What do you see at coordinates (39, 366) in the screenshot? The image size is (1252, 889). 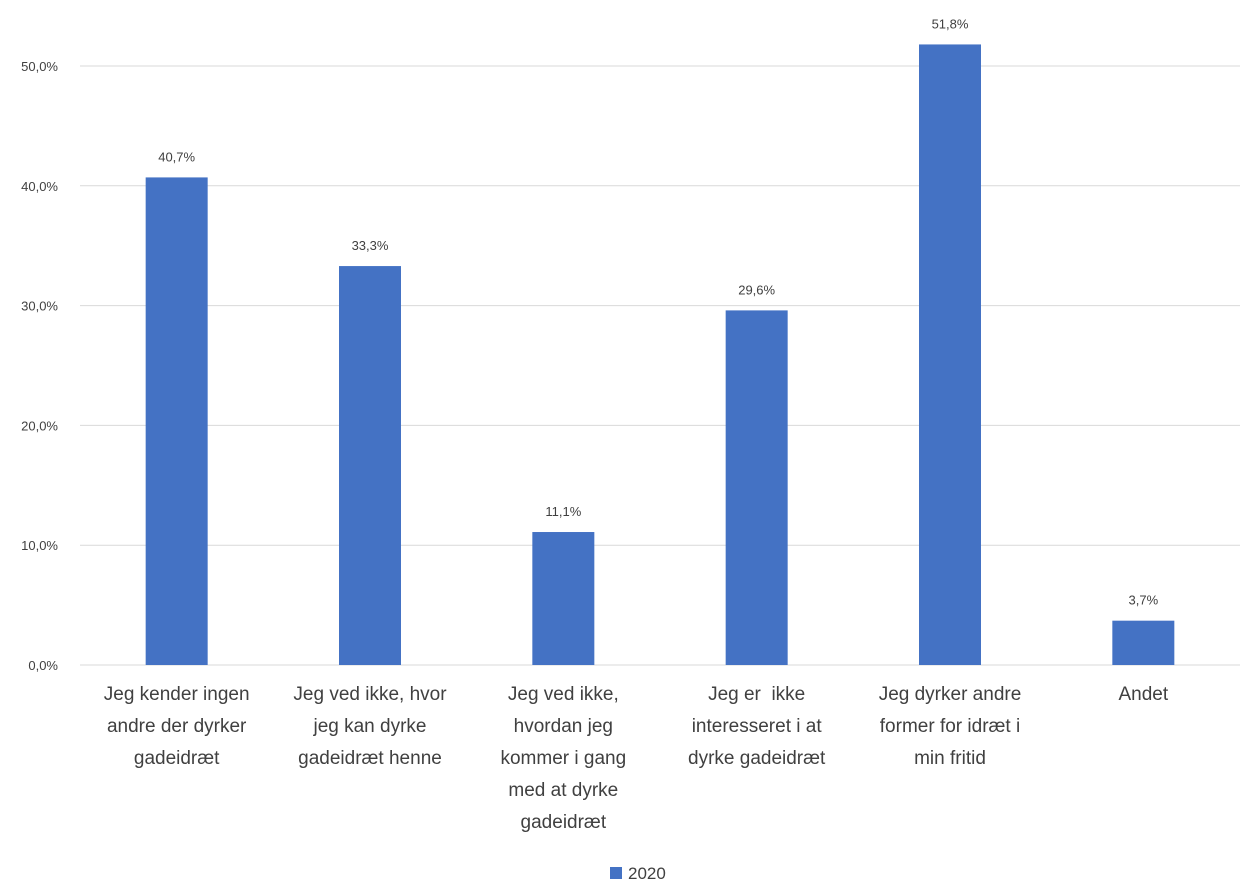 I see `y-axis-ticks: 0,0% 10,0% 20,0% 30,0% 40,0% 50,0%` at bounding box center [39, 366].